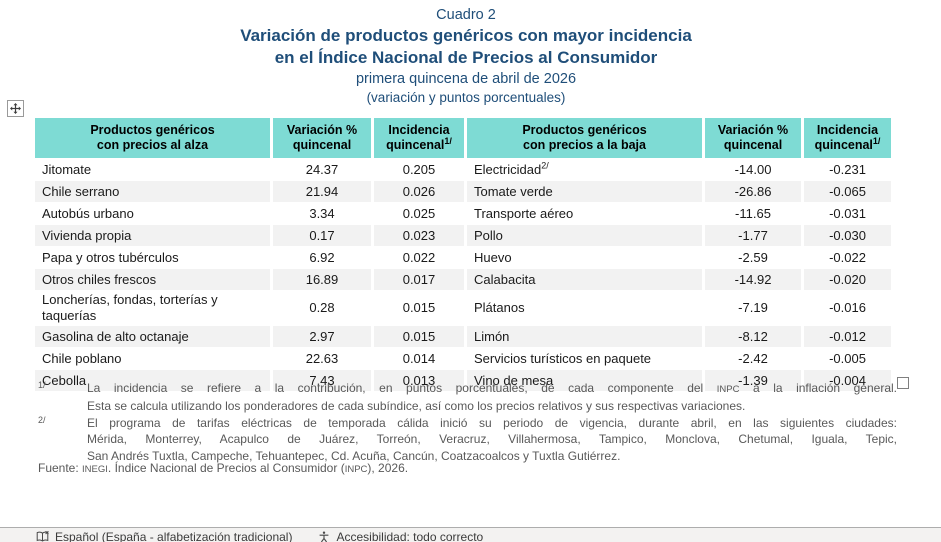 The width and height of the screenshot is (941, 542). Describe the element at coordinates (322, 213) in the screenshot. I see `alza-variation-cell: 3.34` at that location.